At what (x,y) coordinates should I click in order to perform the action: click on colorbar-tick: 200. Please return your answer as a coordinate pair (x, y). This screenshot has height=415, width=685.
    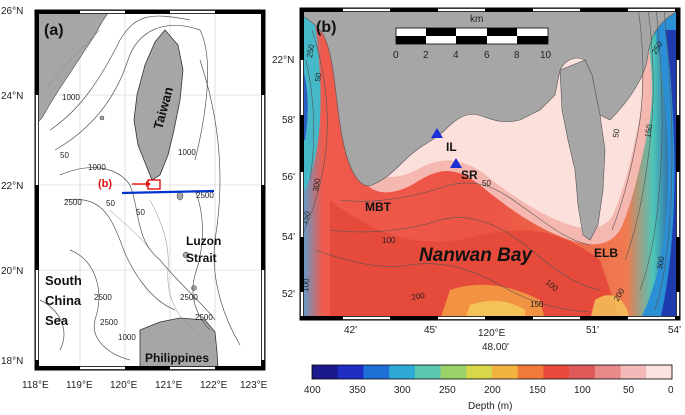
    Looking at the image, I should click on (492, 390).